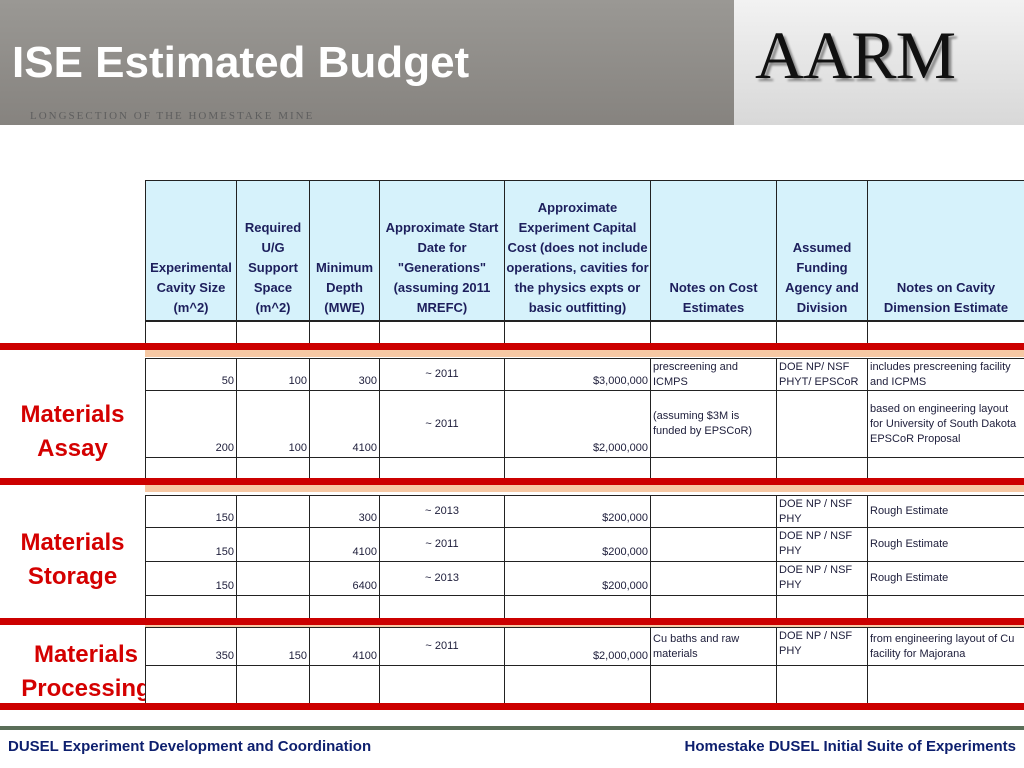  Describe the element at coordinates (191, 374) in the screenshot. I see `table-cell: 50` at that location.